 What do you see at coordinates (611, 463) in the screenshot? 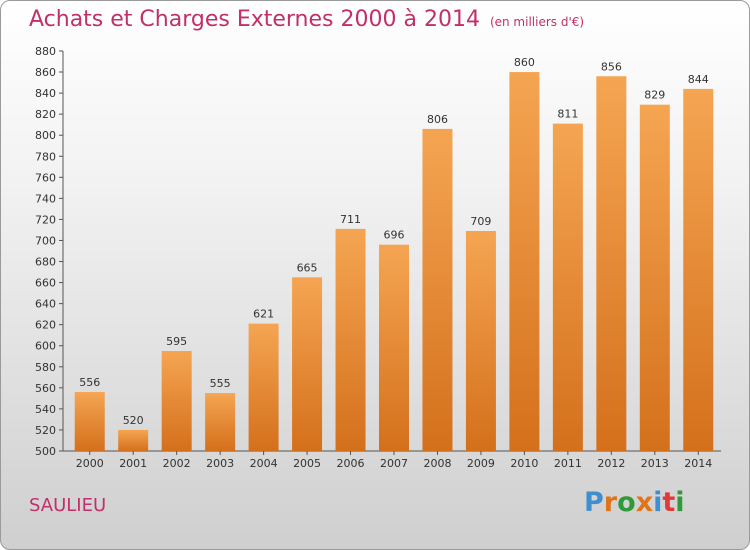
I see `x-tick-label: 2012` at bounding box center [611, 463].